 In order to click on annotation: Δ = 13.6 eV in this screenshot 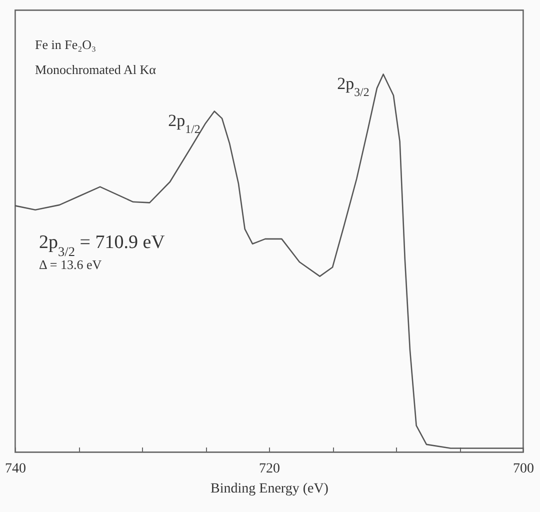, I will do `click(70, 264)`.